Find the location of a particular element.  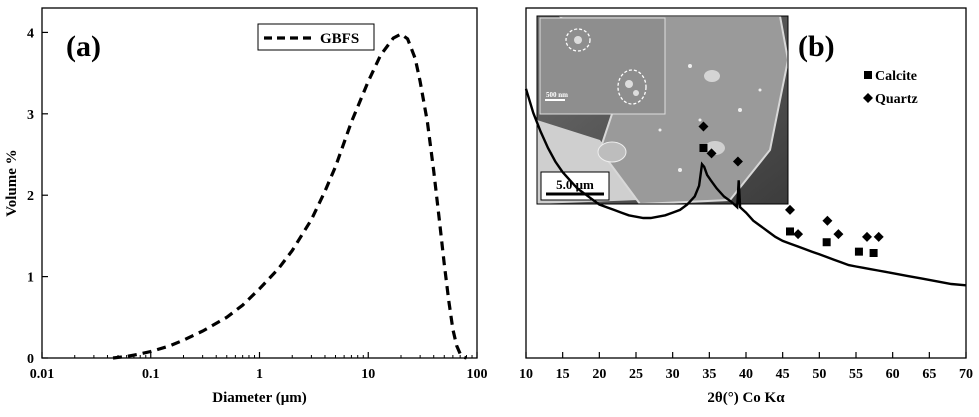

x-tick-label: 1 is located at coordinates (259, 374).